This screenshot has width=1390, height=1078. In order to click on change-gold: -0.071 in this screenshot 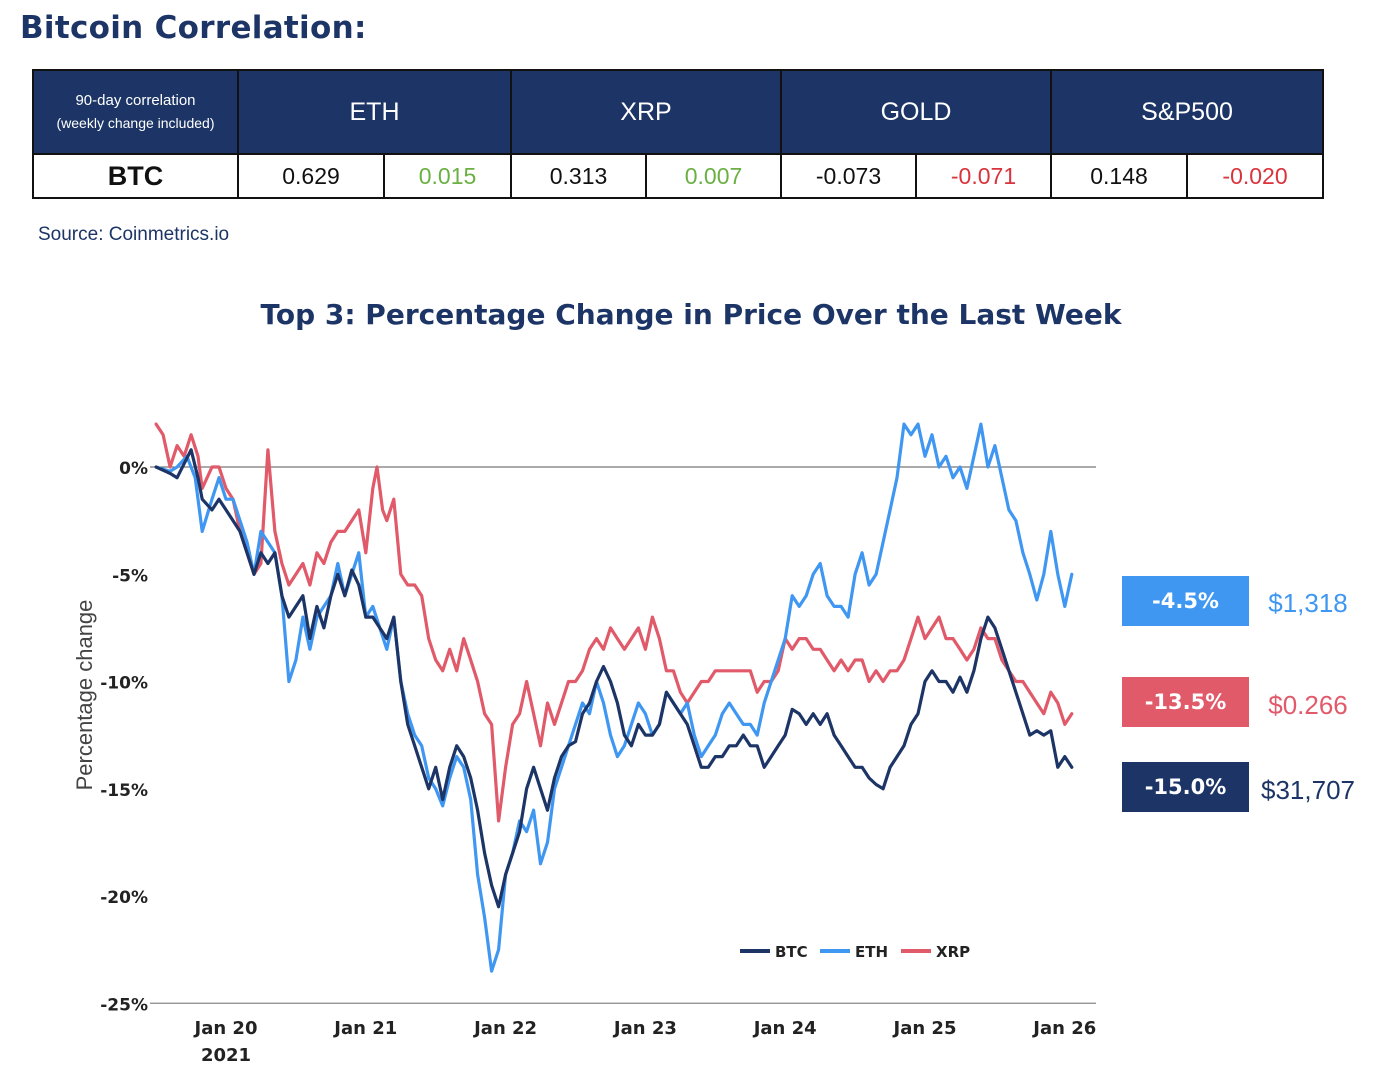, I will do `click(983, 176)`.